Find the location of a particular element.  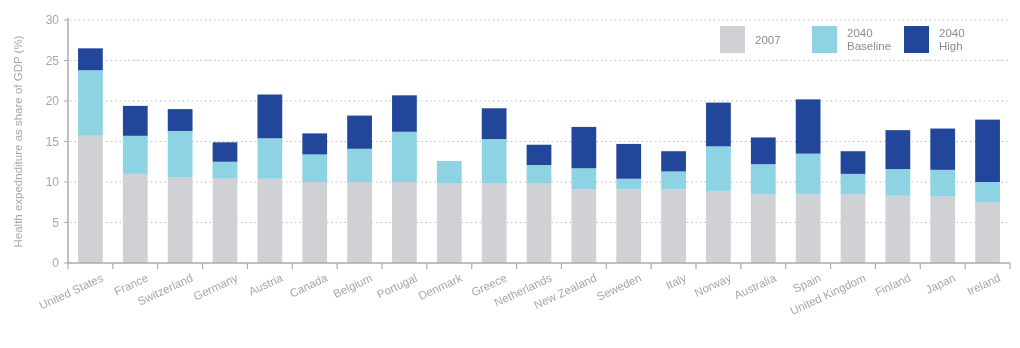

y-tick-label: 15 is located at coordinates (52, 141).